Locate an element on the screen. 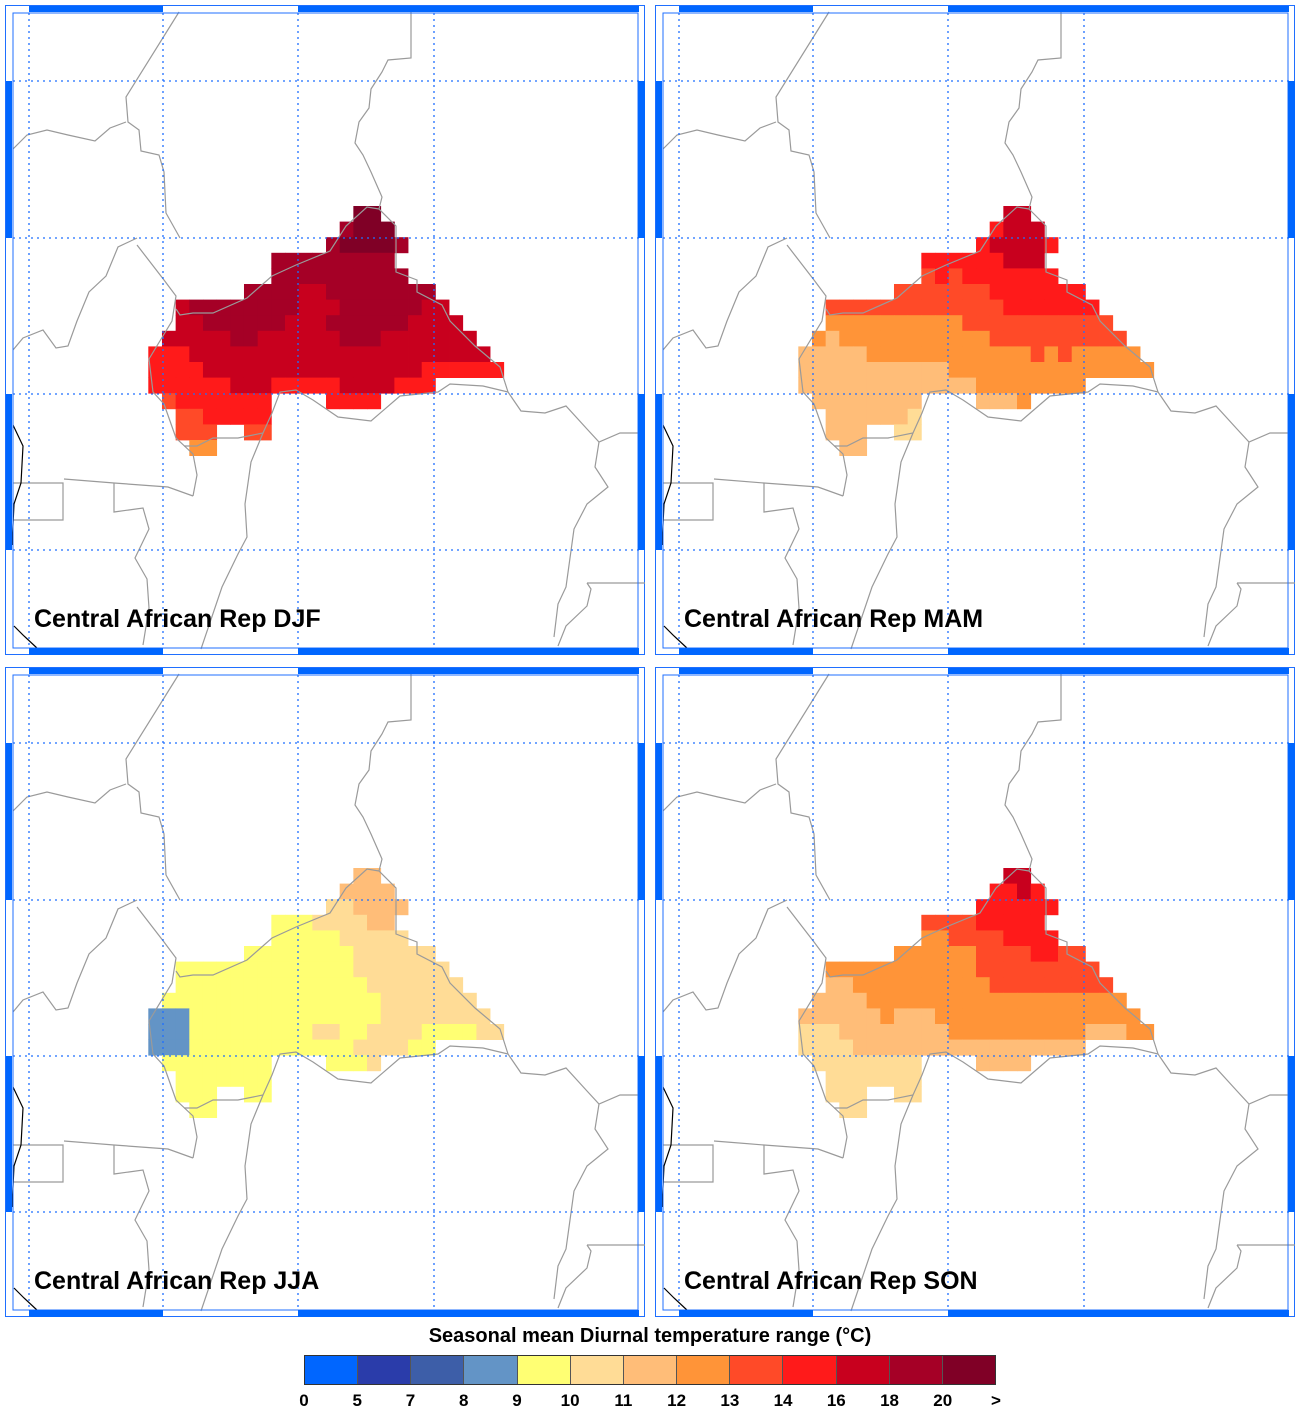 The image size is (1300, 1412). panel-title: Central African Rep DJF is located at coordinates (177, 619).